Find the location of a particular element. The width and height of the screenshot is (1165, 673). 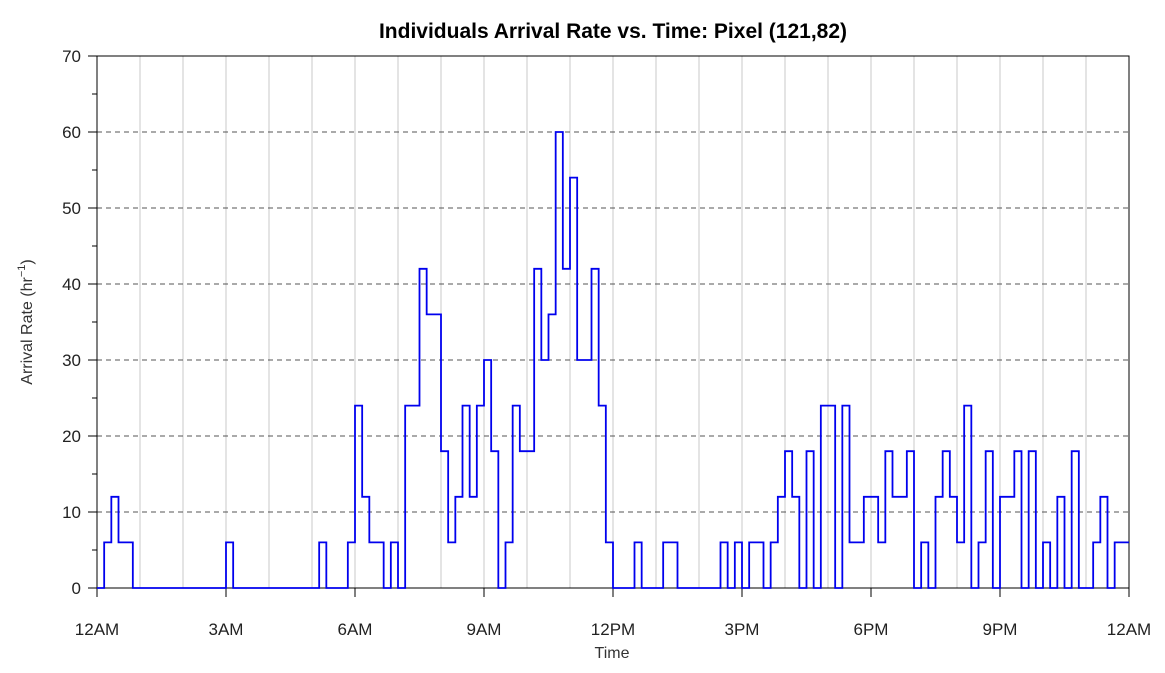

x-tick-label: 3AM is located at coordinates (226, 629).